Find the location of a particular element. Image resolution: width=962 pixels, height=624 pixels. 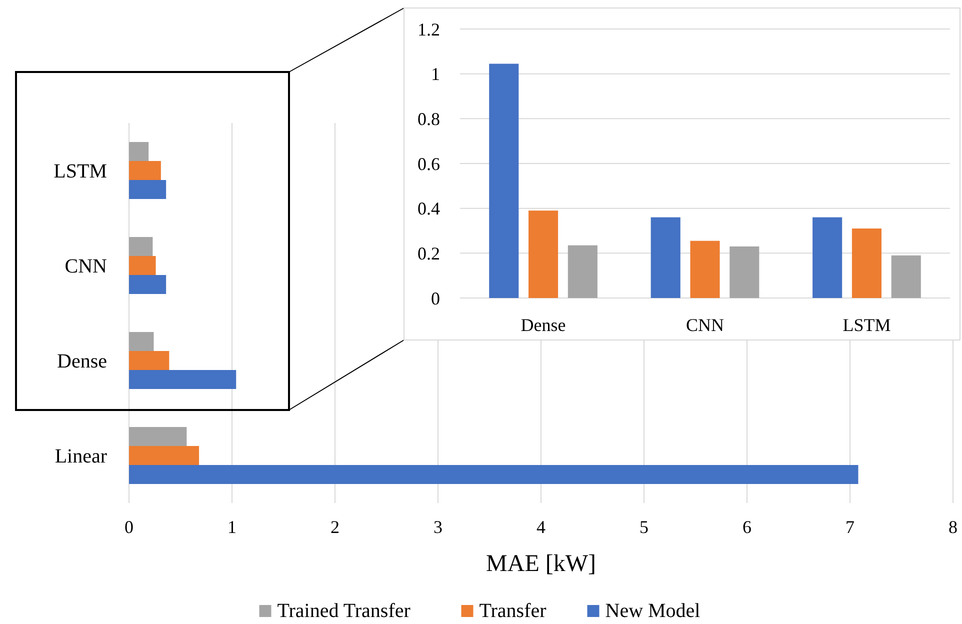

y-tick-label: LSTM is located at coordinates (81, 171).